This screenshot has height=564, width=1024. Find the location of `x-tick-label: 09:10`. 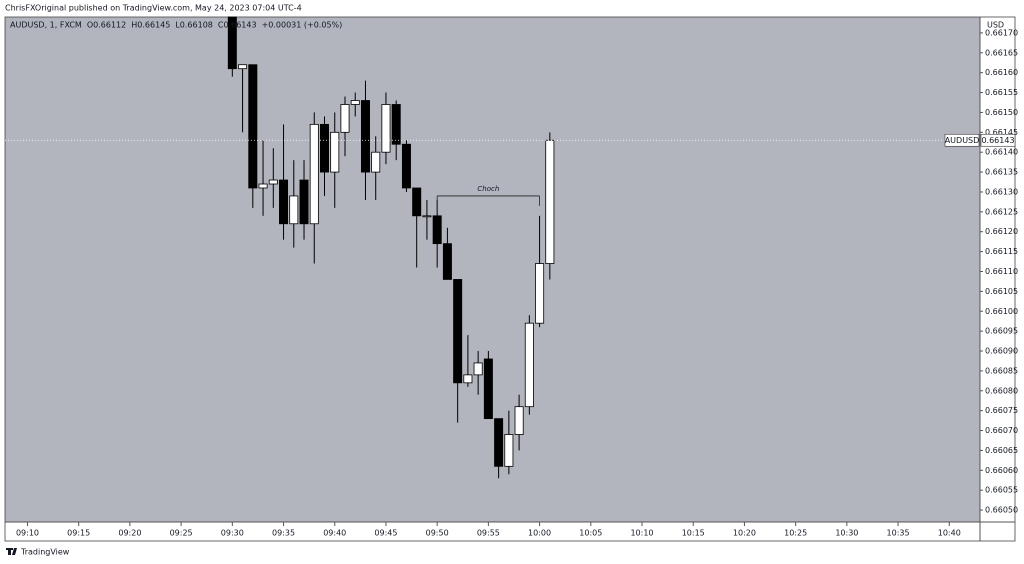

x-tick-label: 09:10 is located at coordinates (27, 533).